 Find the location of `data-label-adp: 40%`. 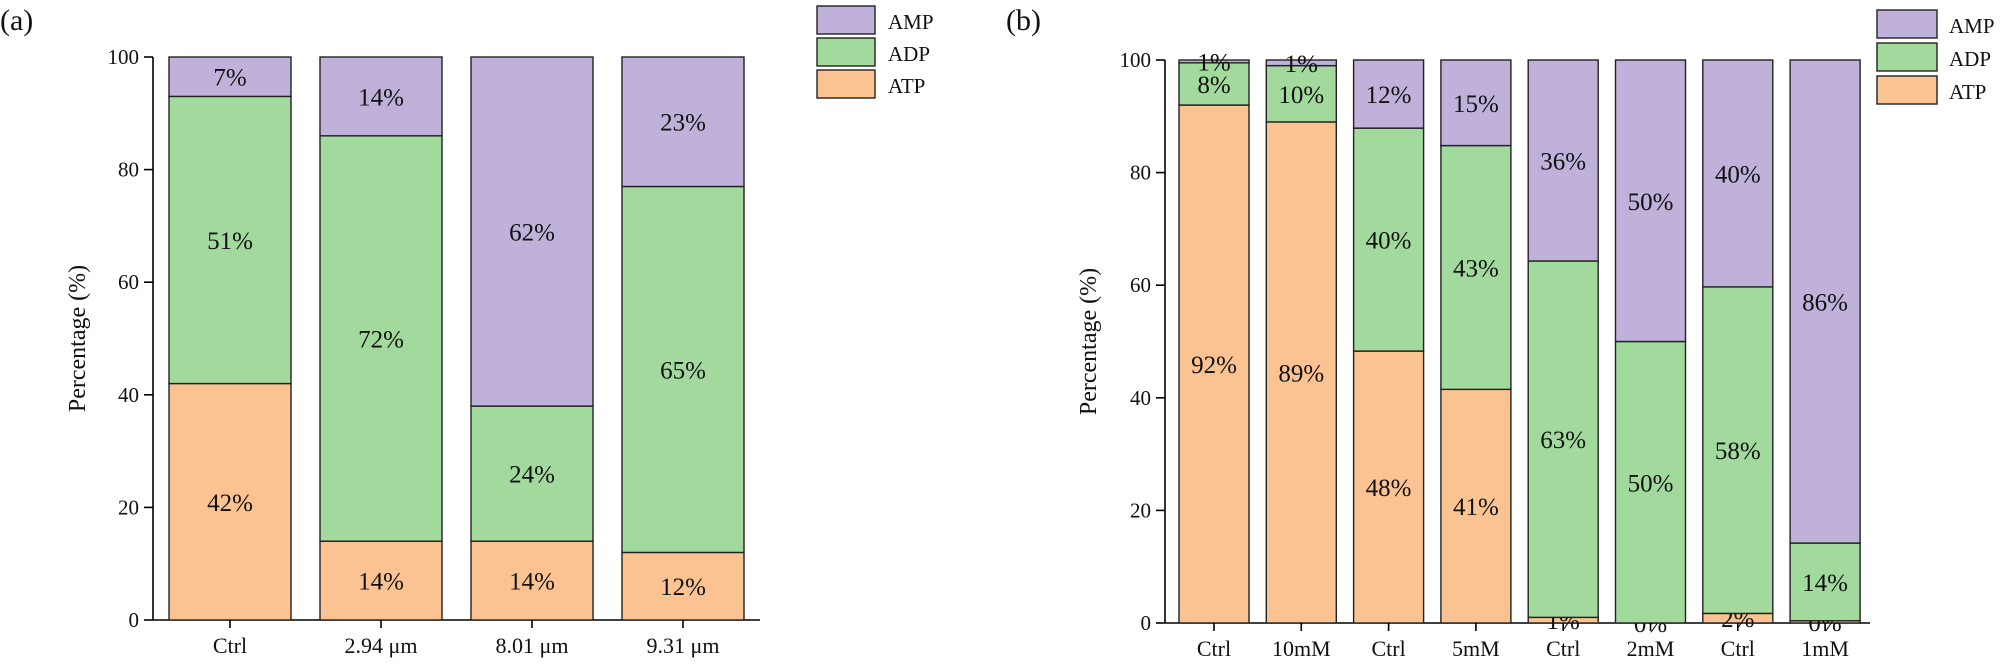

data-label-adp: 40% is located at coordinates (1389, 241).